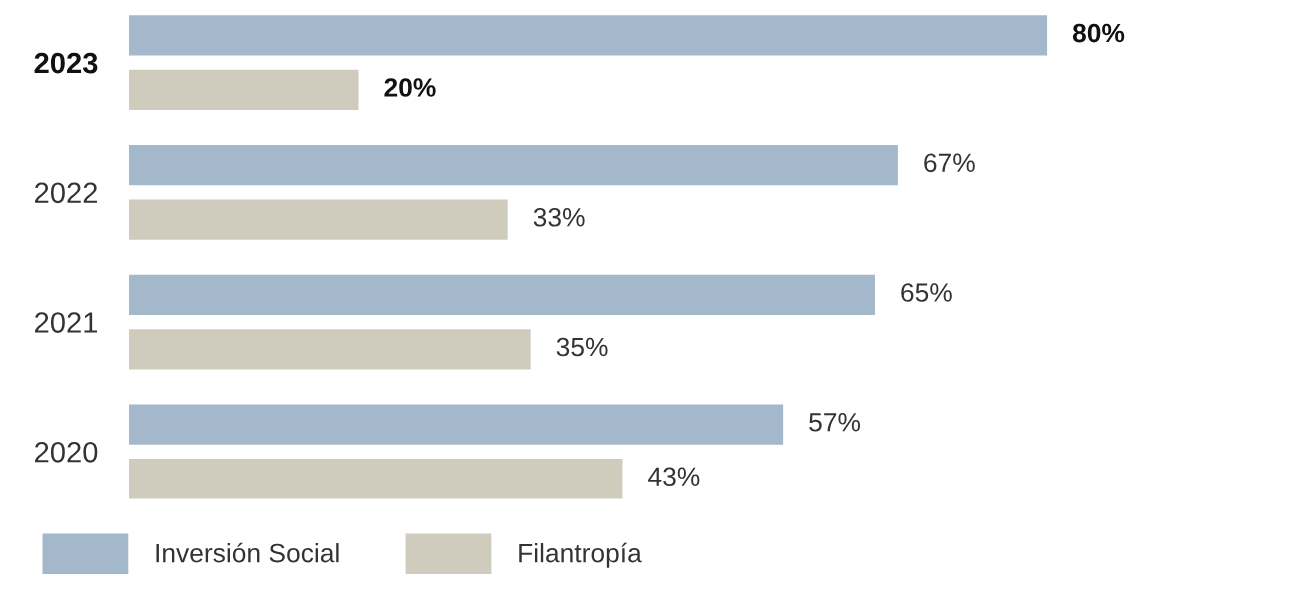 This screenshot has width=1296, height=597. What do you see at coordinates (949, 163) in the screenshot?
I see `data-label: 67%` at bounding box center [949, 163].